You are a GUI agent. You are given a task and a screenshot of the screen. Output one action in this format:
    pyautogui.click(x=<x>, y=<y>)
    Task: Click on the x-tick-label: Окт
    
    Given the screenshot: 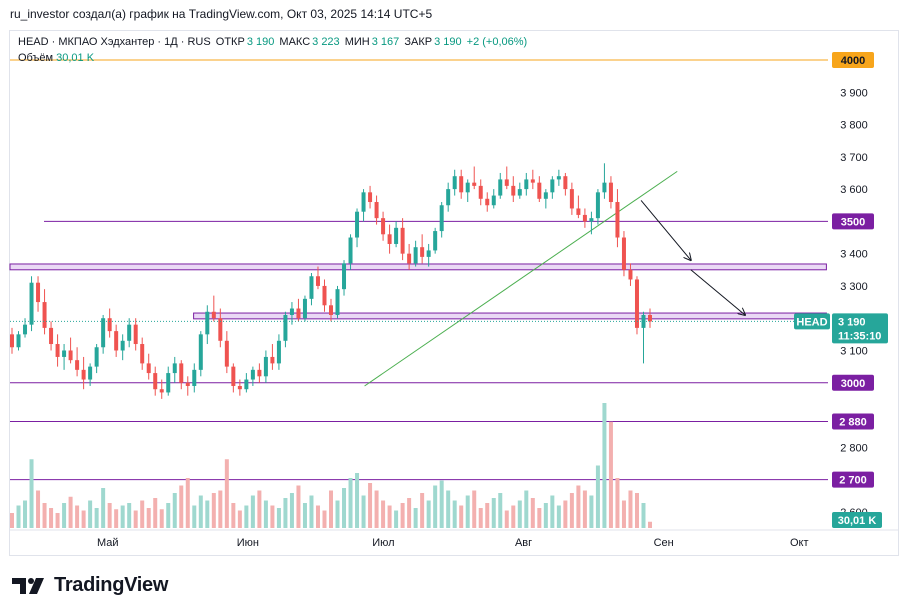 What is the action you would take?
    pyautogui.click(x=799, y=543)
    